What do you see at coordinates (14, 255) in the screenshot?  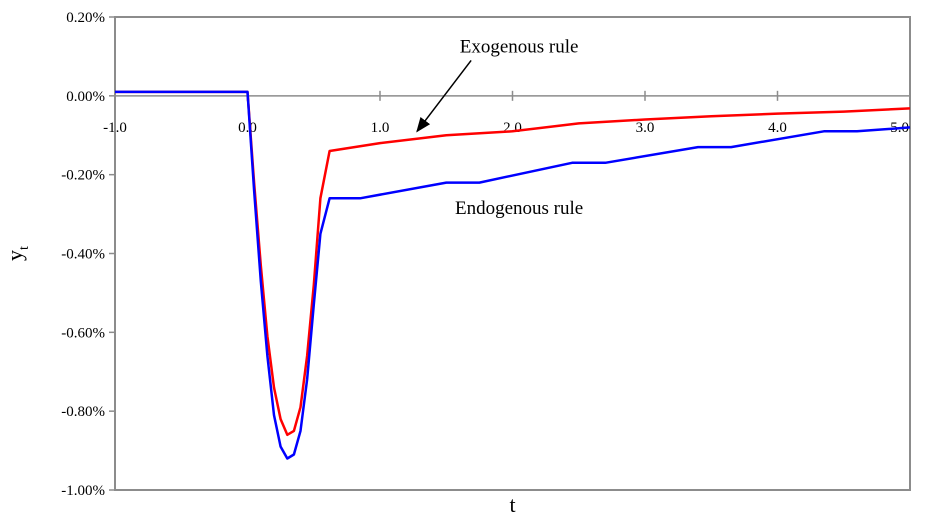 I see `y-axis-title-main: y` at bounding box center [14, 255].